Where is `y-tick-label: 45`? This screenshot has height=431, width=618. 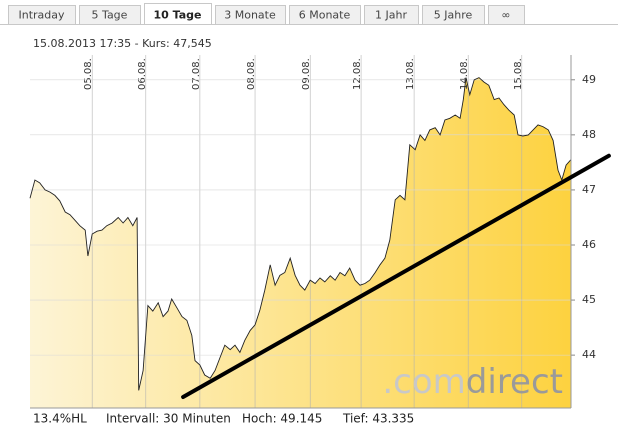
y-tick-label: 45 is located at coordinates (589, 299).